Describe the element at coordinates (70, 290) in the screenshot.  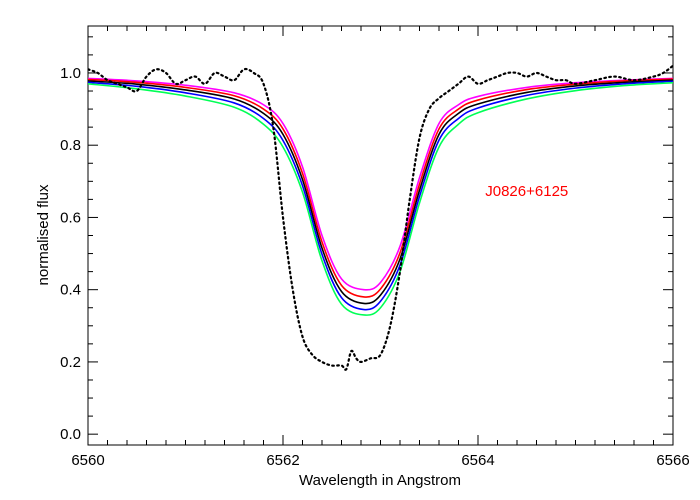
I see `y-tick-label: 0.4` at that location.